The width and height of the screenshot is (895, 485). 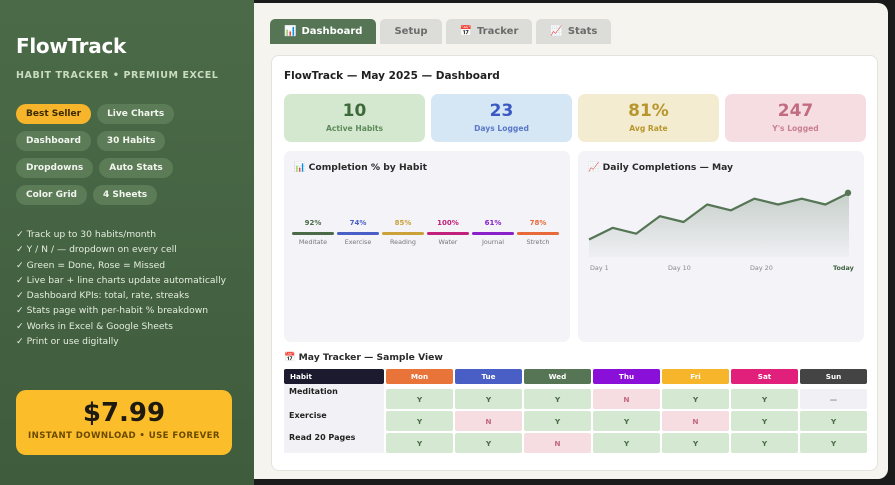 What do you see at coordinates (103, 296) in the screenshot?
I see `feature-item: ✓ Dashboard KPIs: total, rate, streaks` at bounding box center [103, 296].